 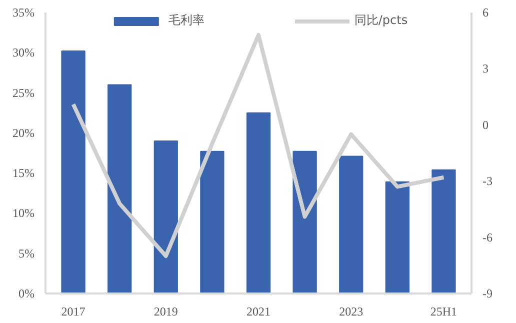 What do you see at coordinates (23, 93) in the screenshot?
I see `y-tick-label: 25%` at bounding box center [23, 93].